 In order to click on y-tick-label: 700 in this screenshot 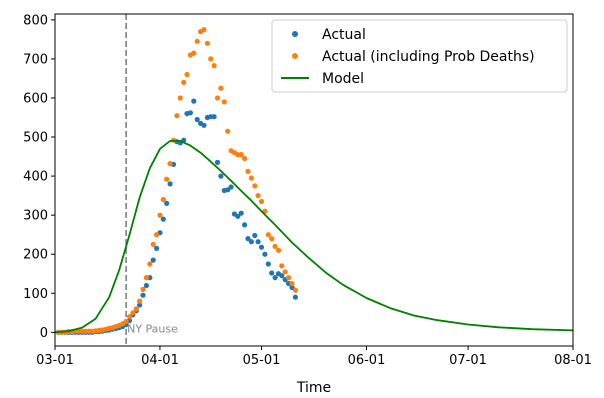, I will do `click(35, 59)`.